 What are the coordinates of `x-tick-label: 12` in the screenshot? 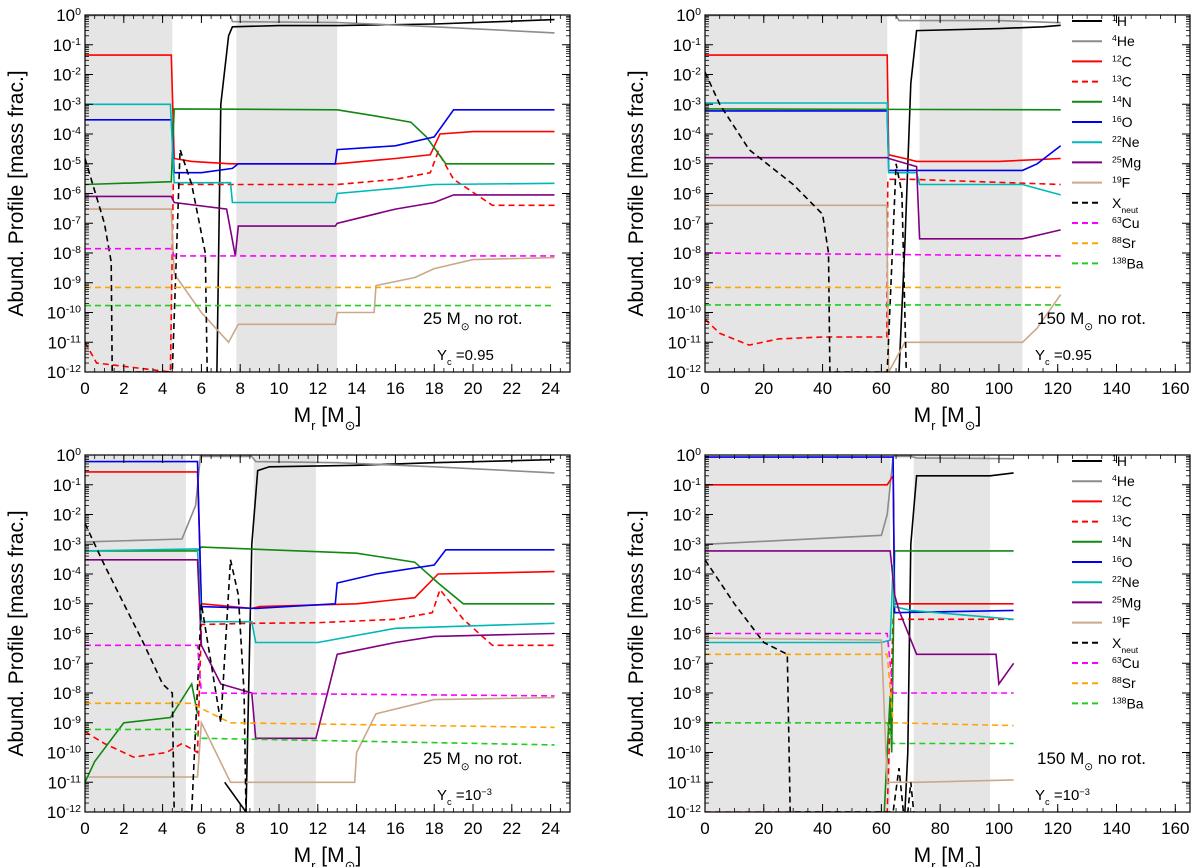 It's located at (317, 388).